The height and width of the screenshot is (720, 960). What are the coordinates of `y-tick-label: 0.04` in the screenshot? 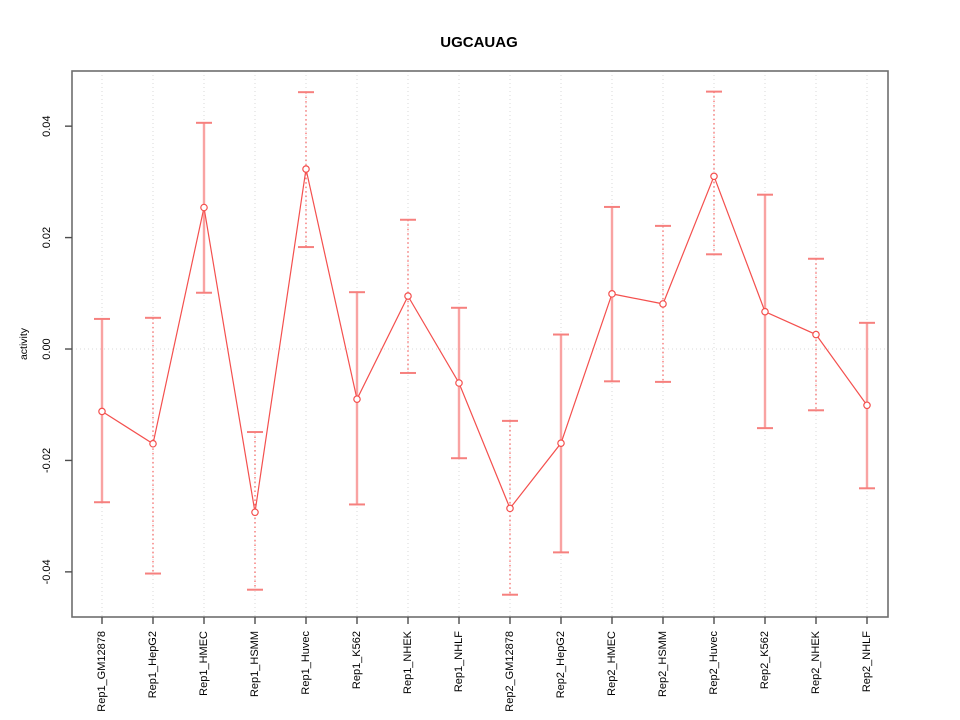 It's located at (47, 125).